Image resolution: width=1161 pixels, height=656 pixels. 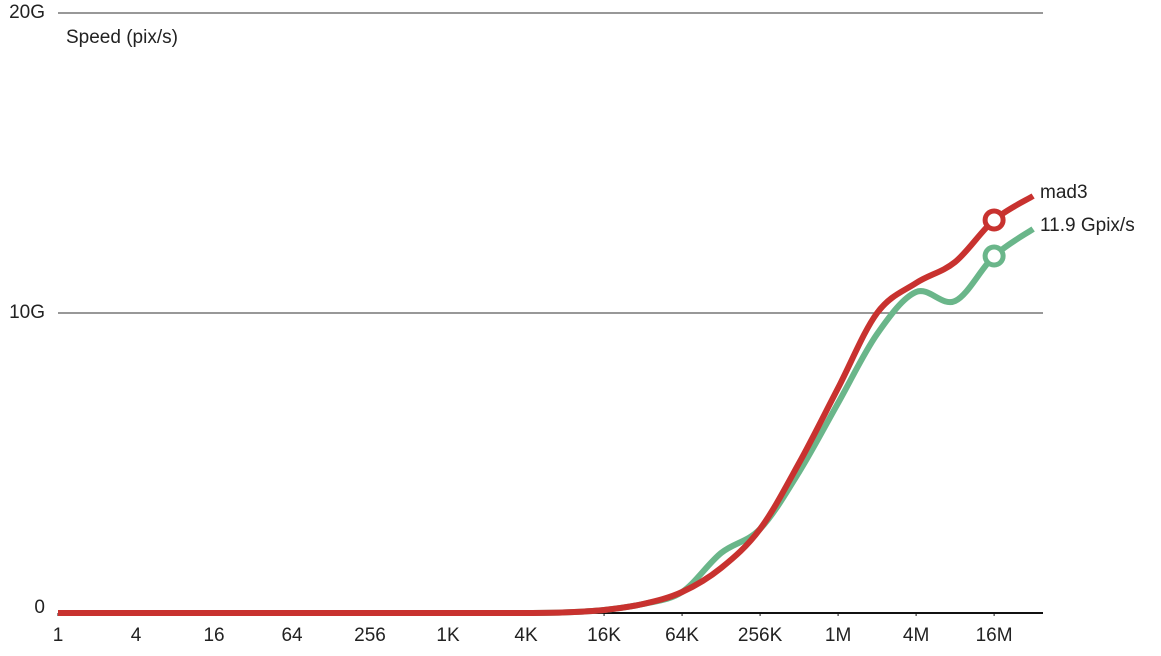 I want to click on x-tick-label: 64K, so click(x=682, y=635).